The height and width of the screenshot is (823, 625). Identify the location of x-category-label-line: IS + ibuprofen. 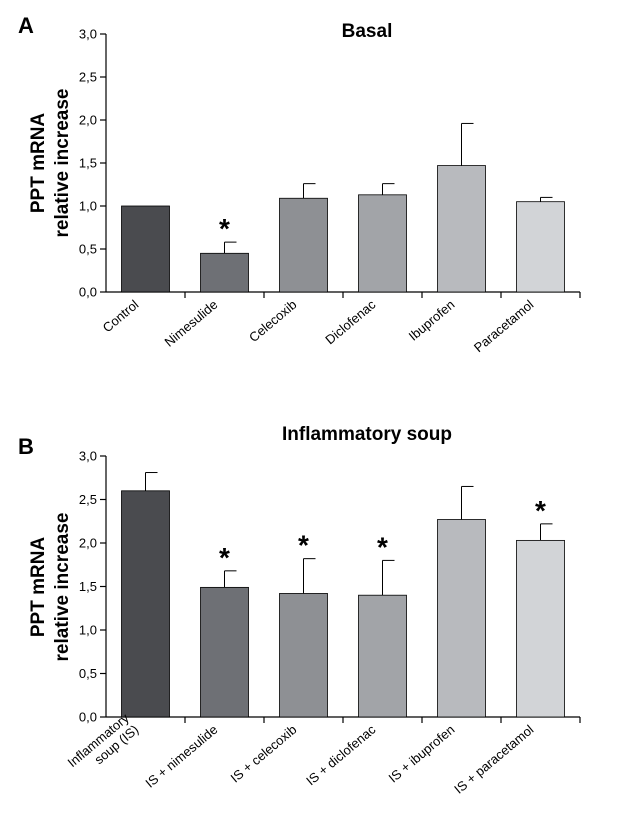
(421, 754).